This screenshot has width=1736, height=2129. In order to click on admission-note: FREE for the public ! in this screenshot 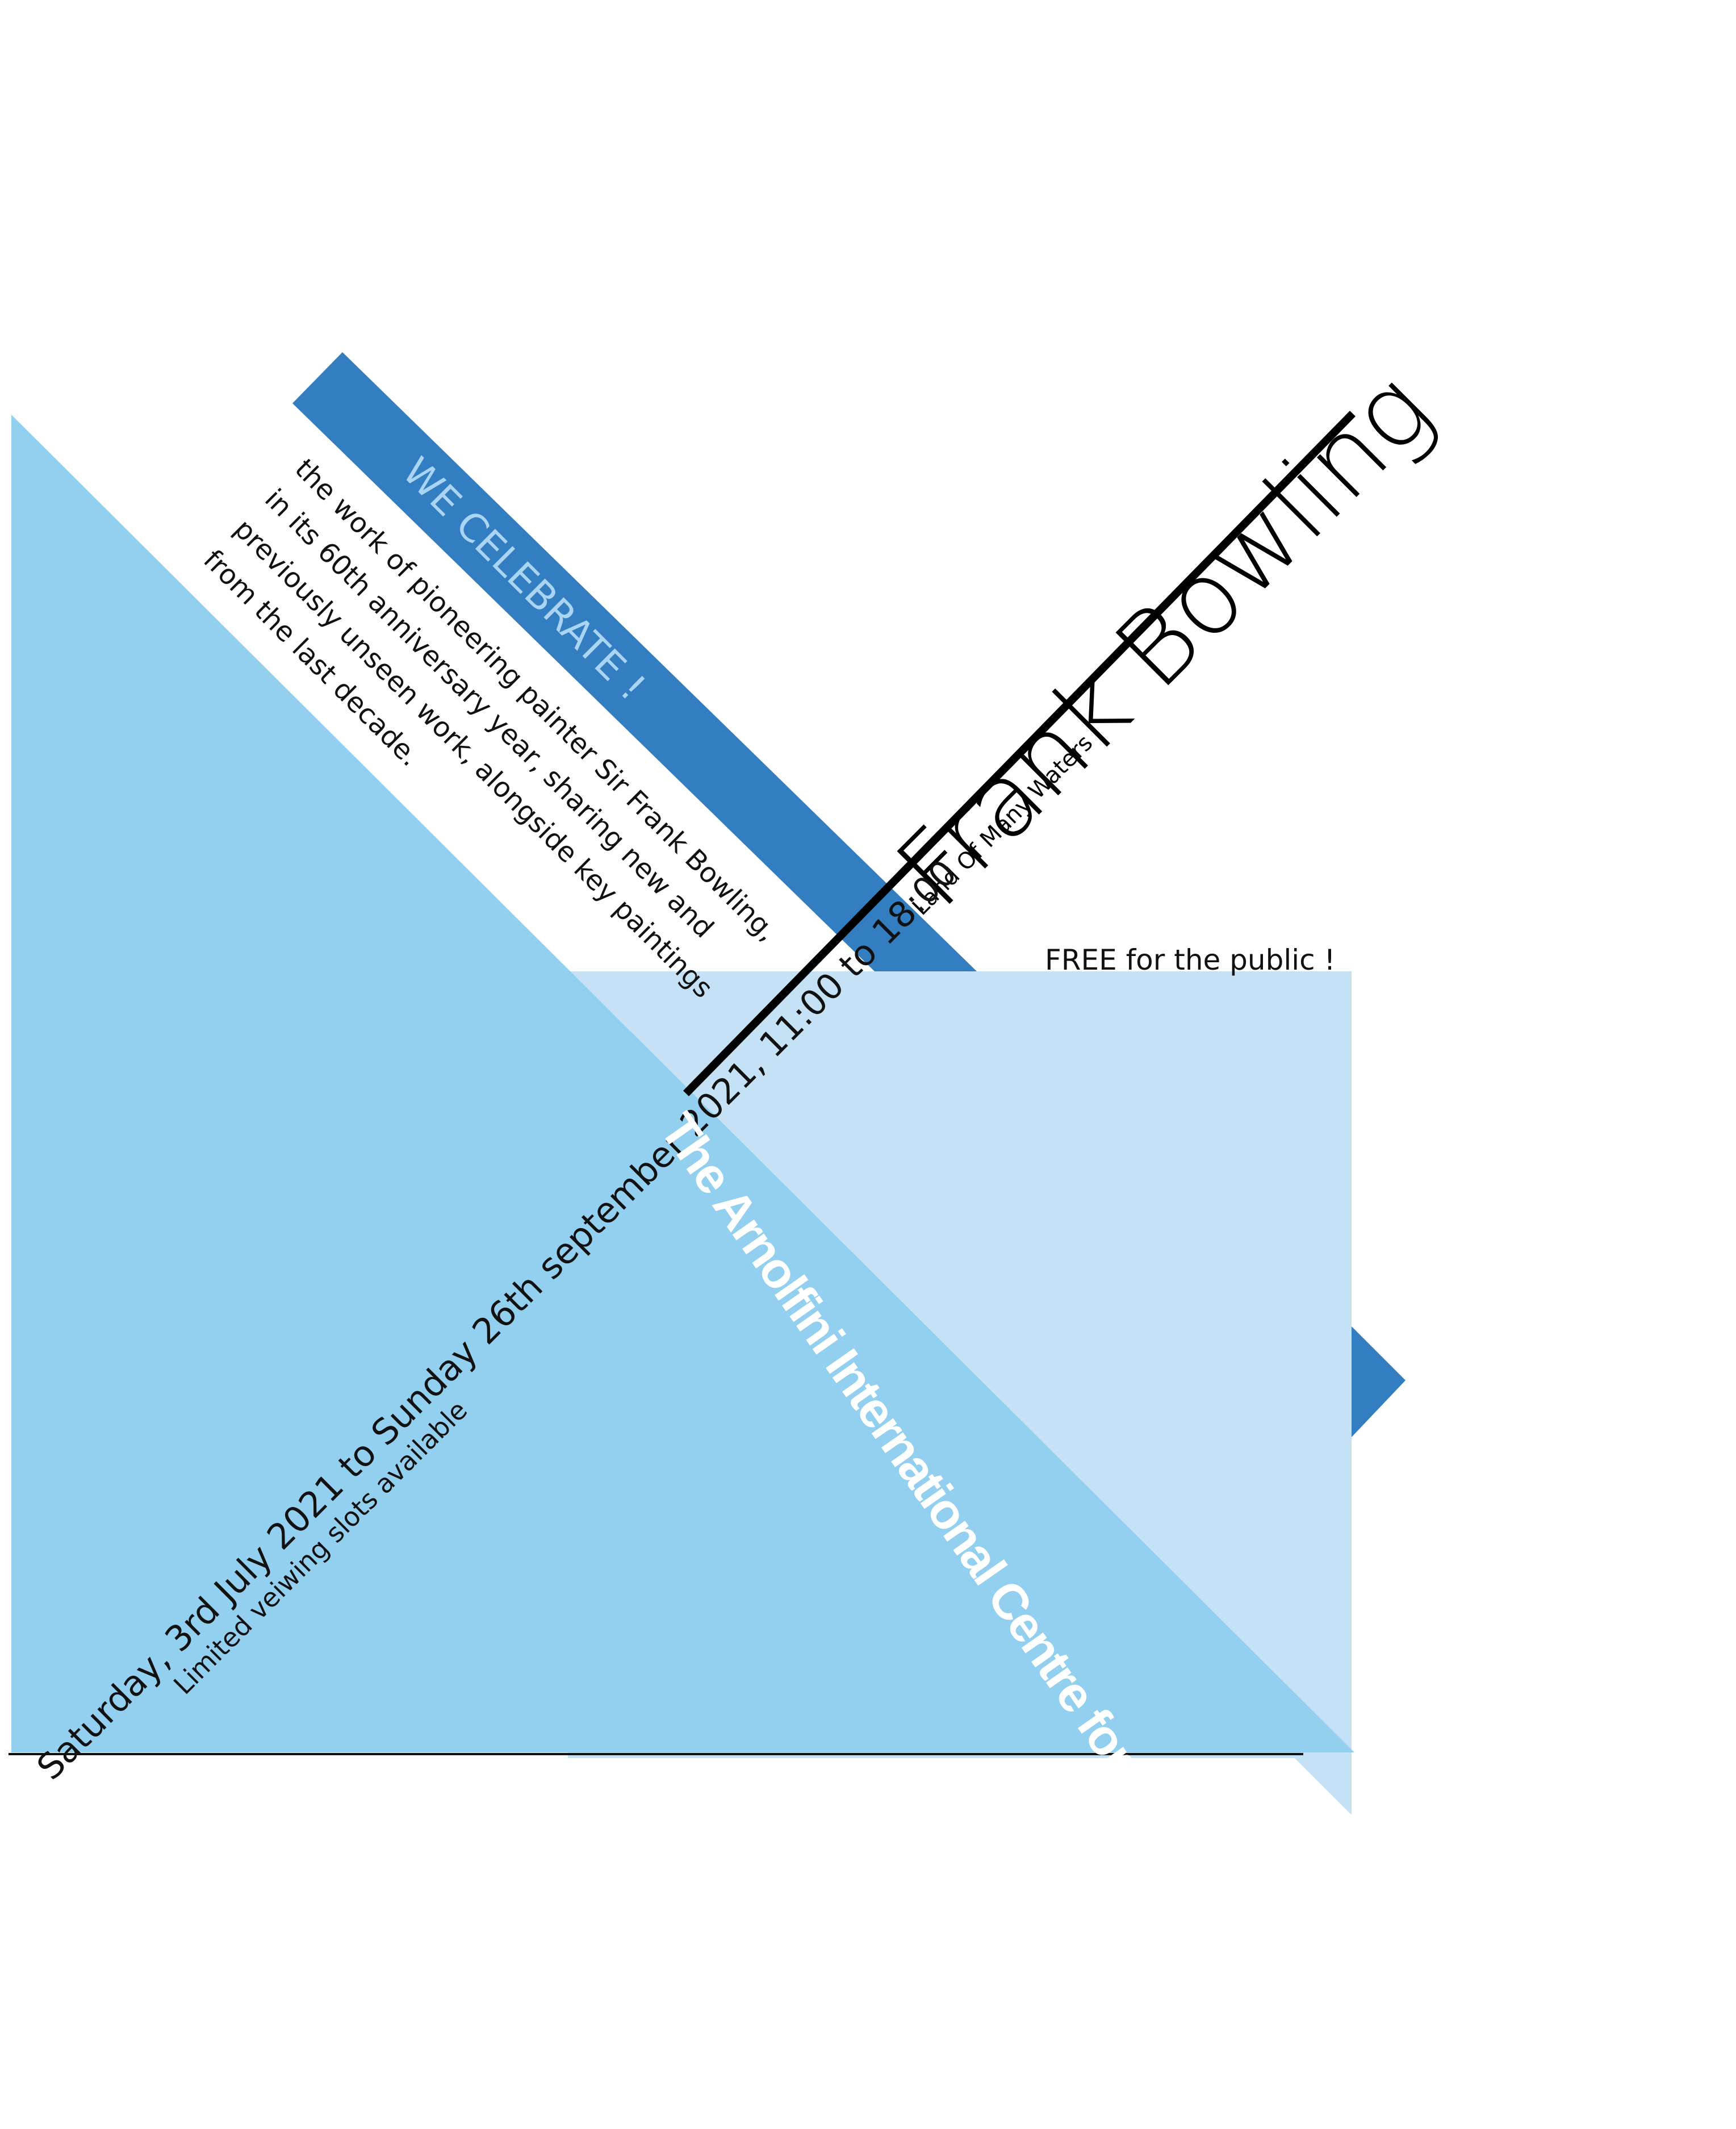, I will do `click(1190, 960)`.